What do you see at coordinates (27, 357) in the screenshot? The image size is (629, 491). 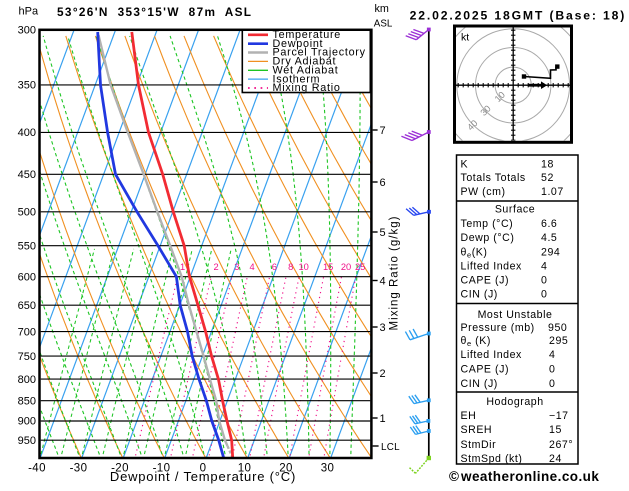 I see `svg-text: 750` at bounding box center [27, 357].